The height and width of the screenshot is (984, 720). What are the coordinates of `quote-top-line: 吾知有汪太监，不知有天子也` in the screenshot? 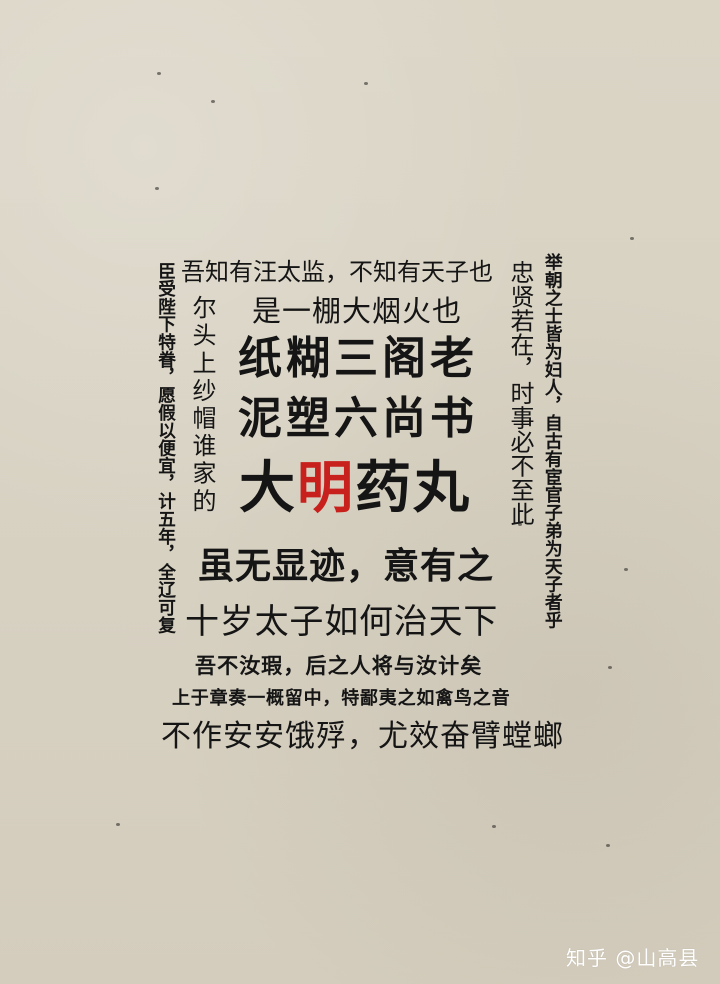 It's located at (337, 272).